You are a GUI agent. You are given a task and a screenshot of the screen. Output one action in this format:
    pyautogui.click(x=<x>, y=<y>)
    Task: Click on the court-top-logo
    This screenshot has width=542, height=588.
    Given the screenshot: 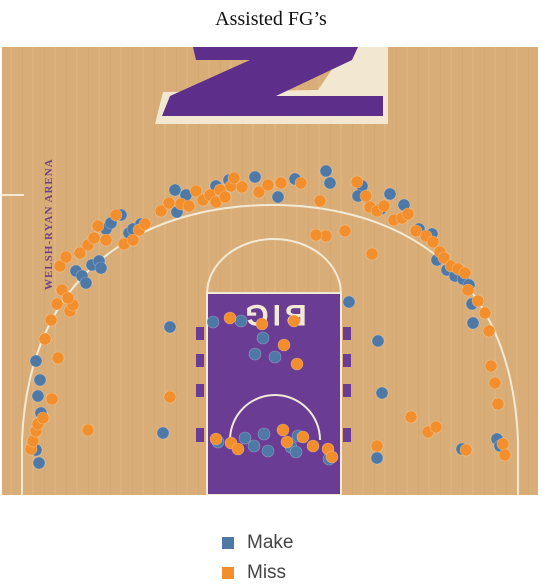 What is the action you would take?
    pyautogui.click(x=271, y=85)
    